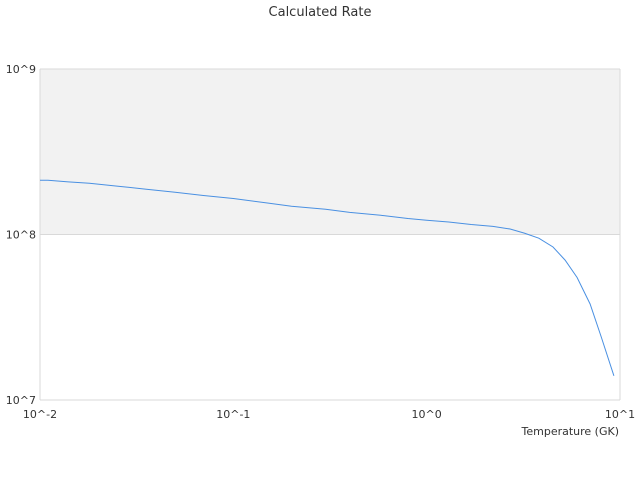  I want to click on y-tick-label: 10^7, so click(21, 400).